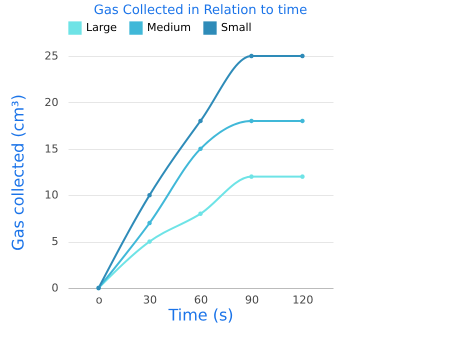  What do you see at coordinates (303, 300) in the screenshot?
I see `x-tick-label: 120` at bounding box center [303, 300].